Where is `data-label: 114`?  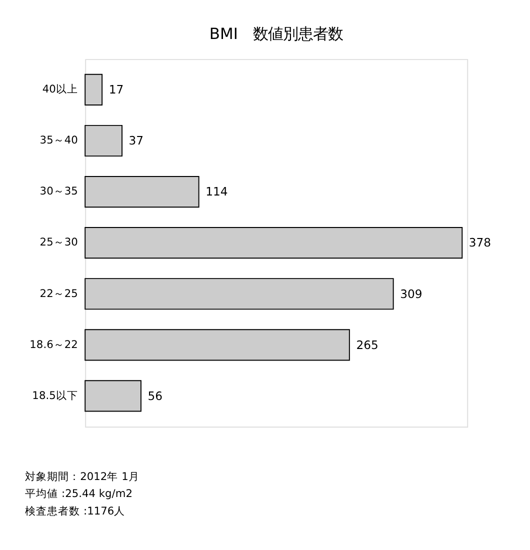
data-label: 114 is located at coordinates (217, 191).